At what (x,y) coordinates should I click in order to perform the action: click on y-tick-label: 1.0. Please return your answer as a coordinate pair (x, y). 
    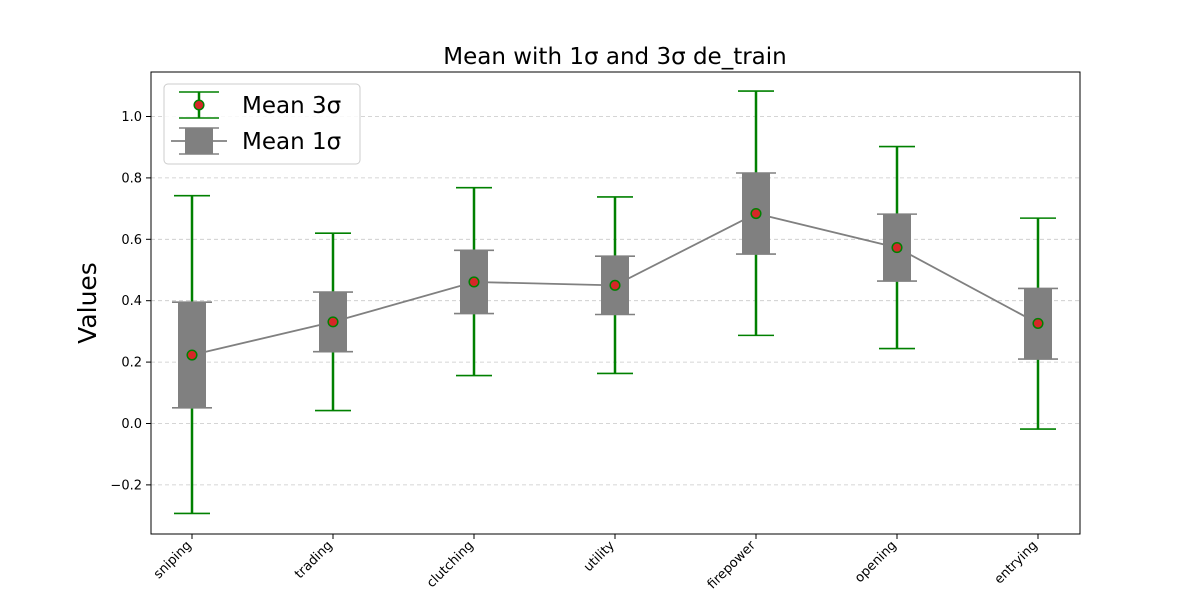
    Looking at the image, I should click on (131, 117).